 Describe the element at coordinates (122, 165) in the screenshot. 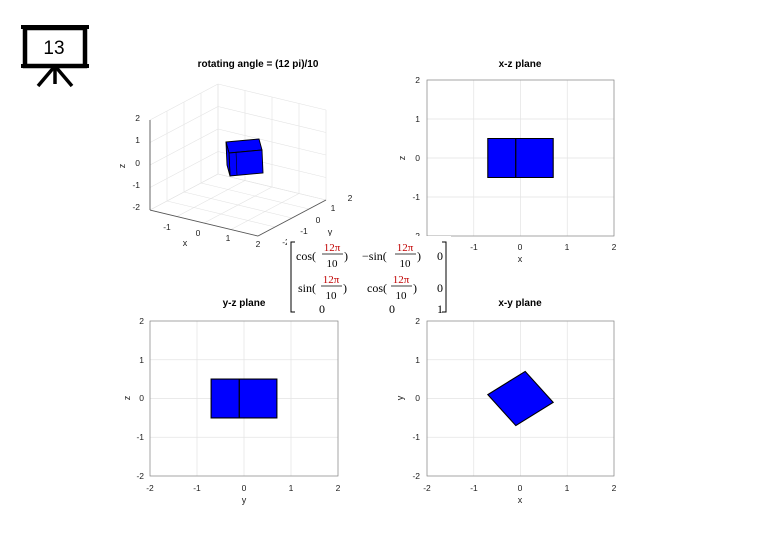

I see `plot-3d-zlabel: z` at that location.